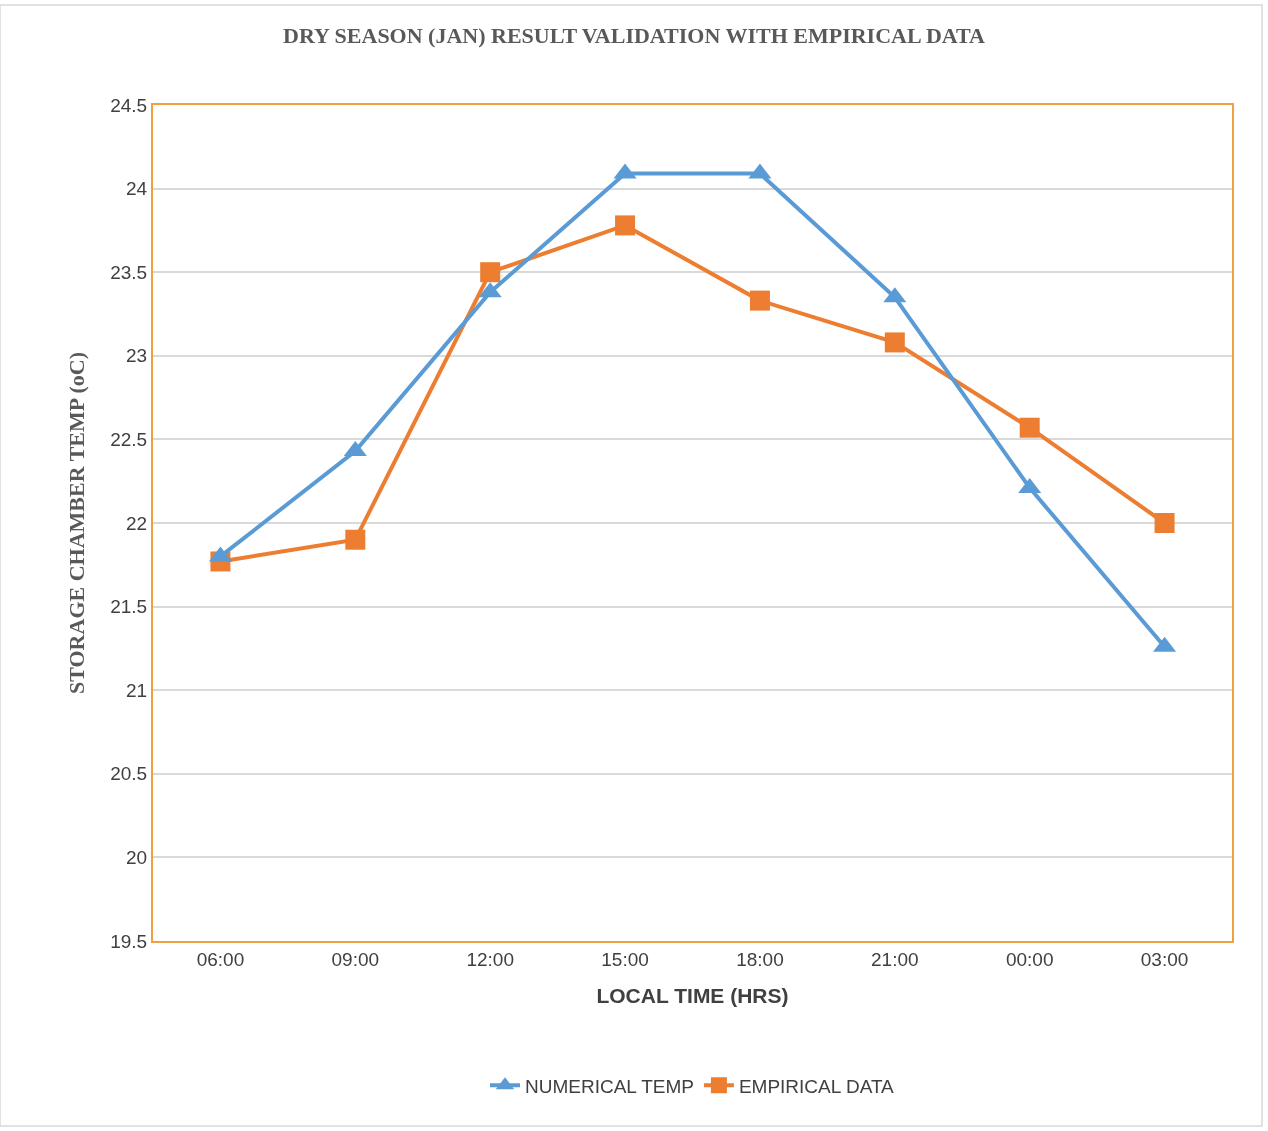 The width and height of the screenshot is (1268, 1131). I want to click on chart-title: DRY SEASON (JAN) RESULT VALIDATION WITH EMPIRICAL DATA, so click(634, 35).